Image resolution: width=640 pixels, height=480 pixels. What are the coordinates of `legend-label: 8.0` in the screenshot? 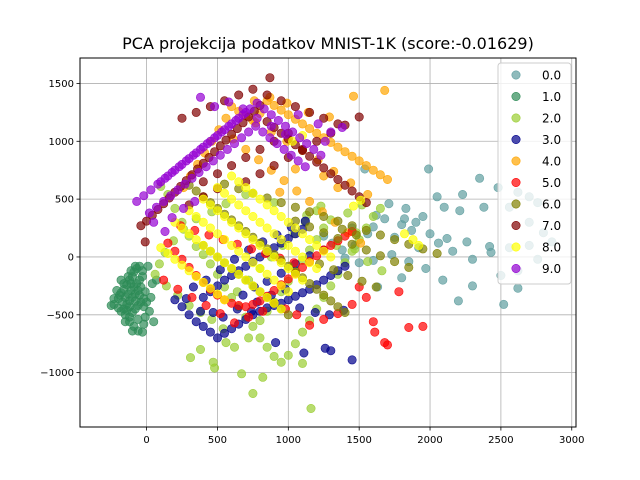 It's located at (551, 248).